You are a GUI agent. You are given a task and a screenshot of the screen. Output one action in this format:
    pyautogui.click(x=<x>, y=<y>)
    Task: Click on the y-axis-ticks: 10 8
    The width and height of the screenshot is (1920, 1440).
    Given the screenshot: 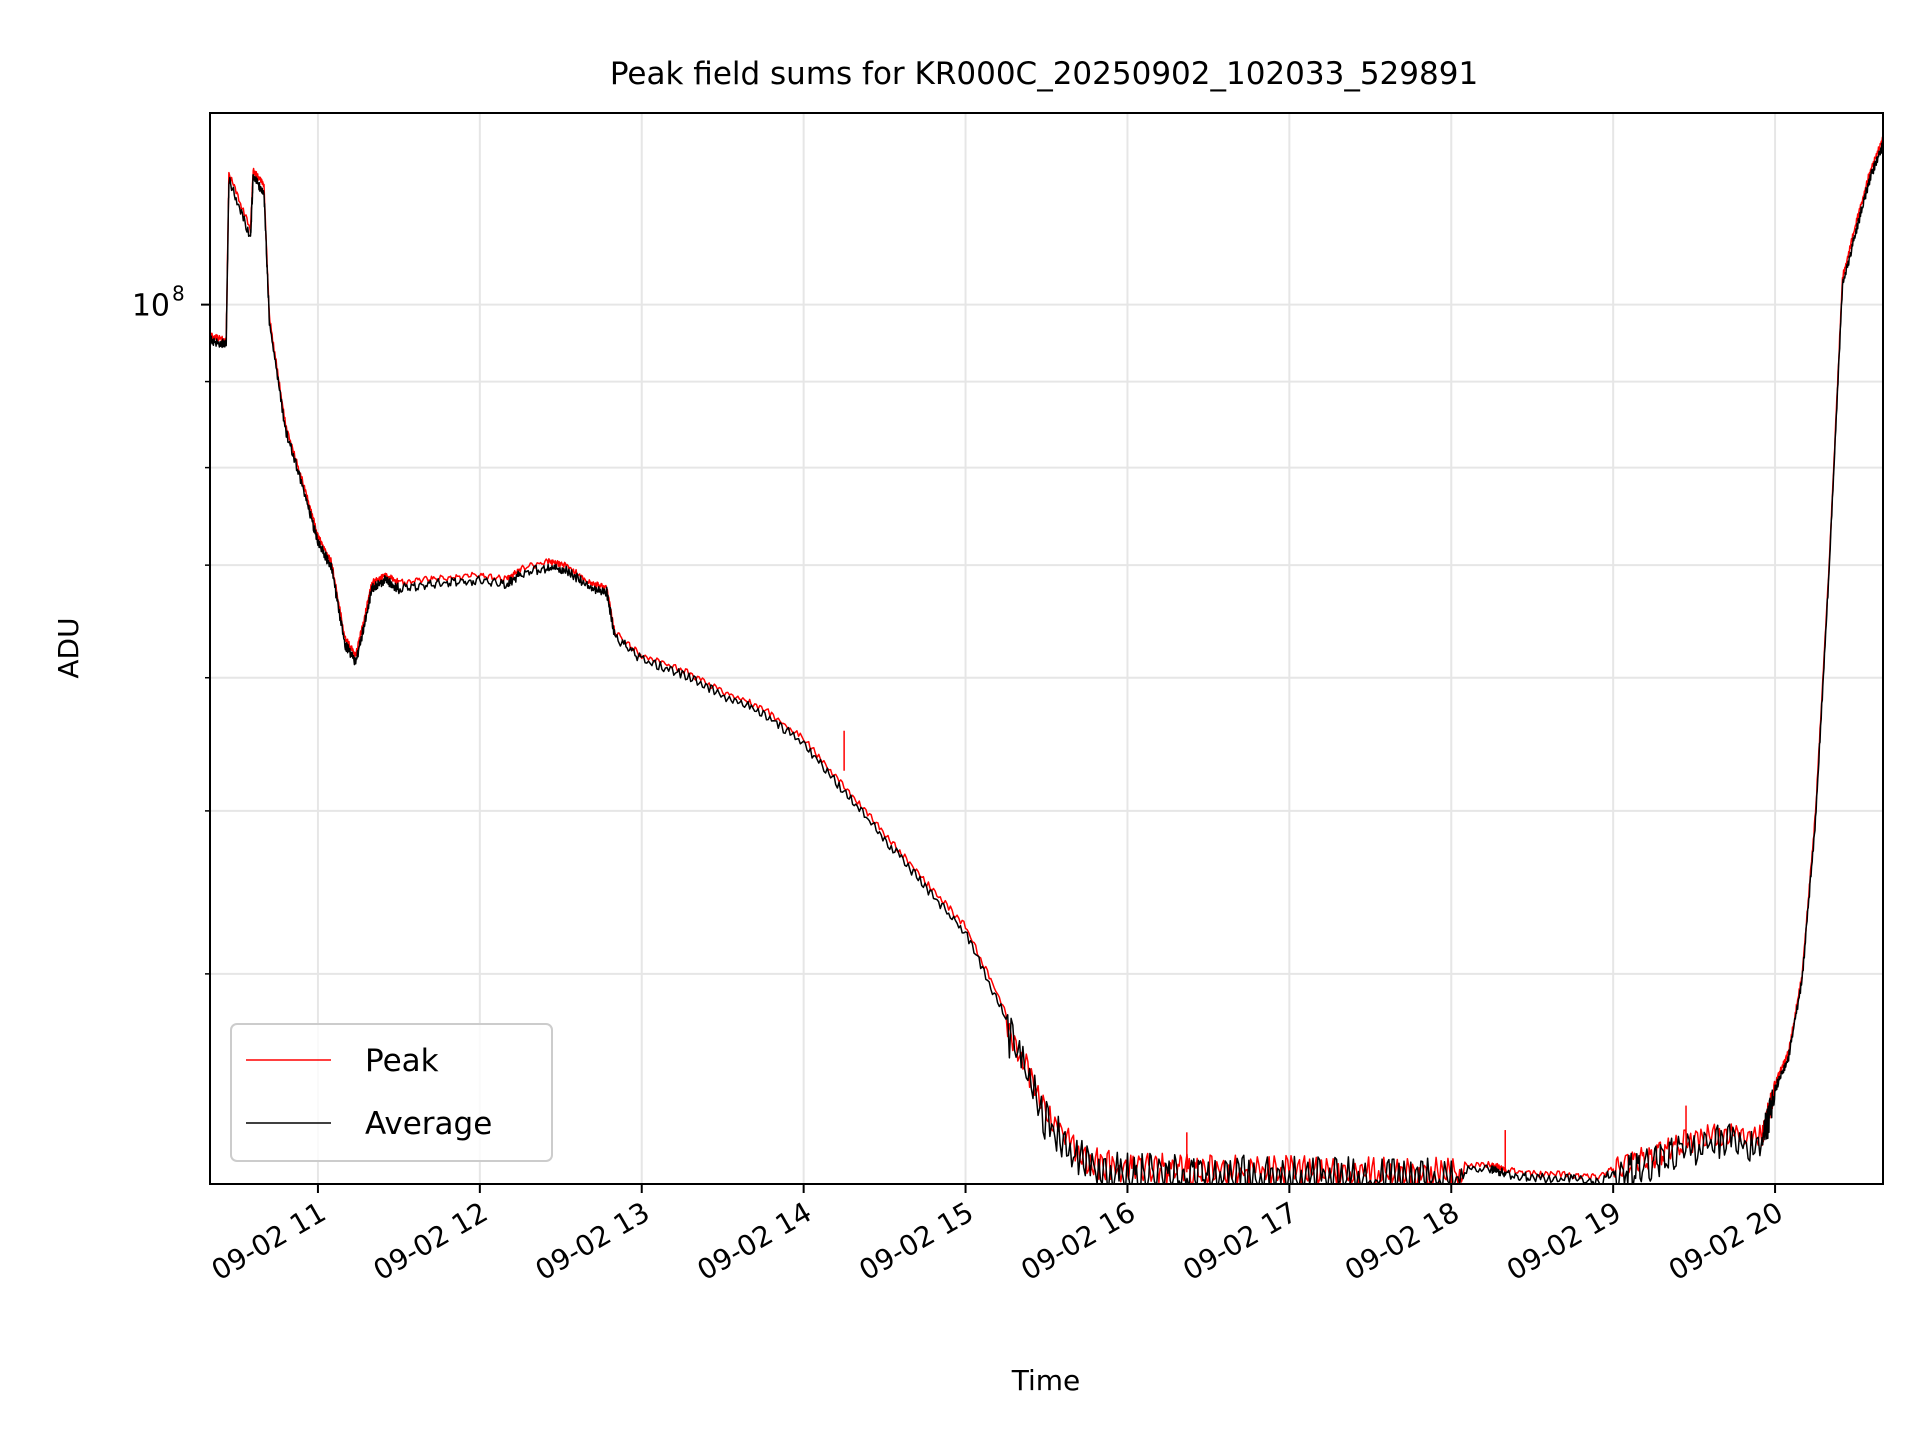 What is the action you would take?
    pyautogui.click(x=171, y=628)
    